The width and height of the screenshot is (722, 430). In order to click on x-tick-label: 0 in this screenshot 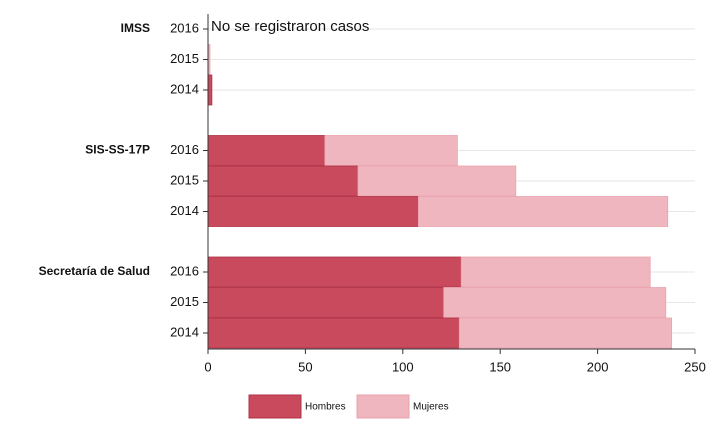, I will do `click(207, 366)`.